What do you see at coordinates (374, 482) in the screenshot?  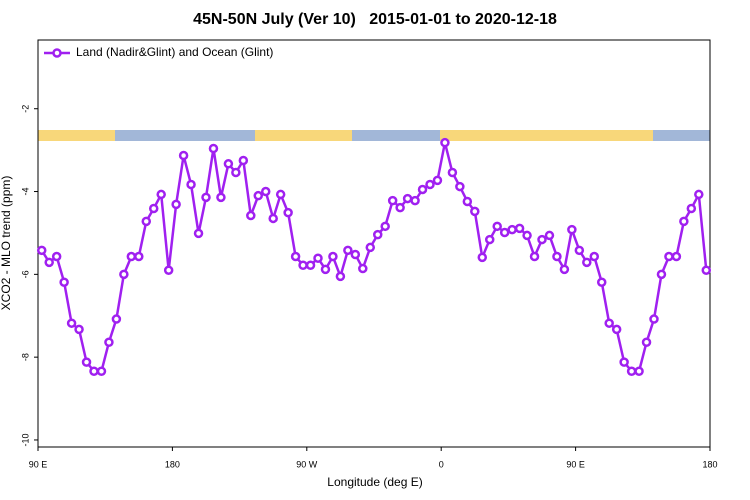 I see `x-axis-label: Longitude (deg E)` at bounding box center [374, 482].